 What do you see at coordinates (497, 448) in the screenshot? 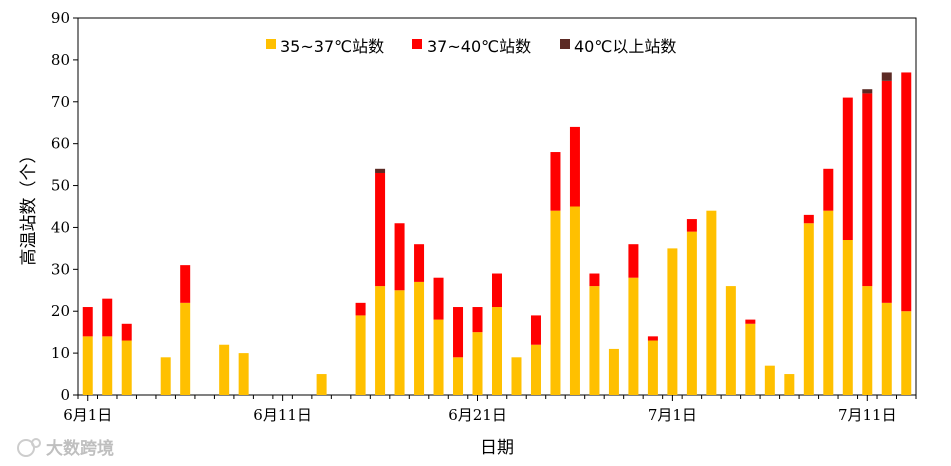
I see `x-axis-title: 日期` at bounding box center [497, 448].